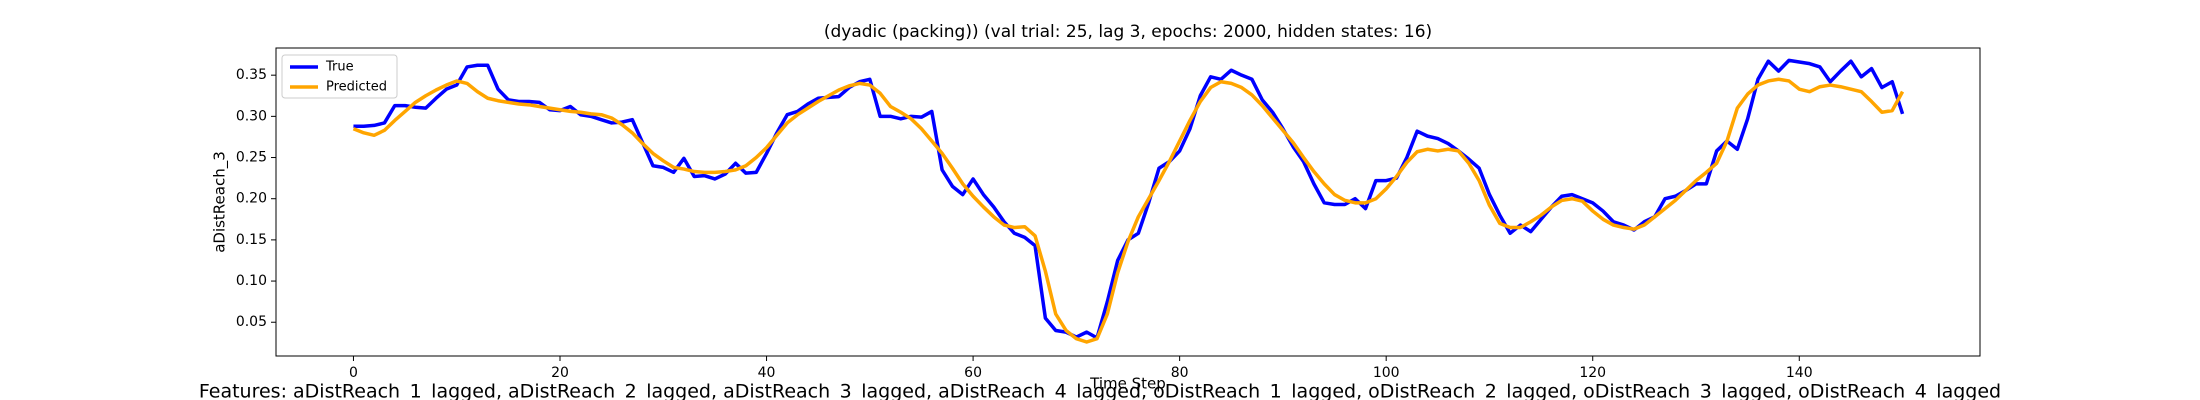 Image resolution: width=2200 pixels, height=400 pixels. Describe the element at coordinates (251, 158) in the screenshot. I see `y-tick-label: 0.25` at that location.